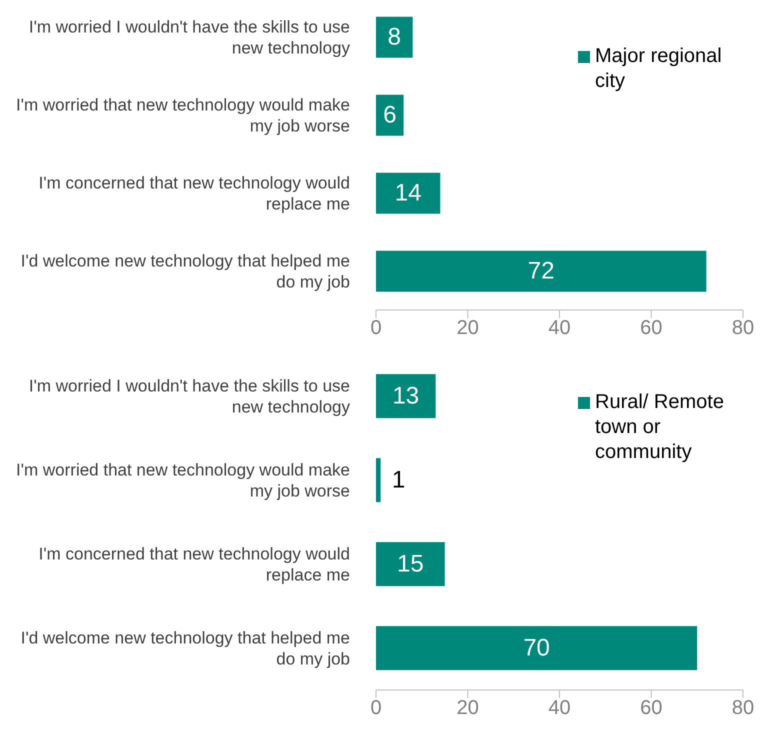 The width and height of the screenshot is (768, 742). I want to click on data-label: 14, so click(408, 193).